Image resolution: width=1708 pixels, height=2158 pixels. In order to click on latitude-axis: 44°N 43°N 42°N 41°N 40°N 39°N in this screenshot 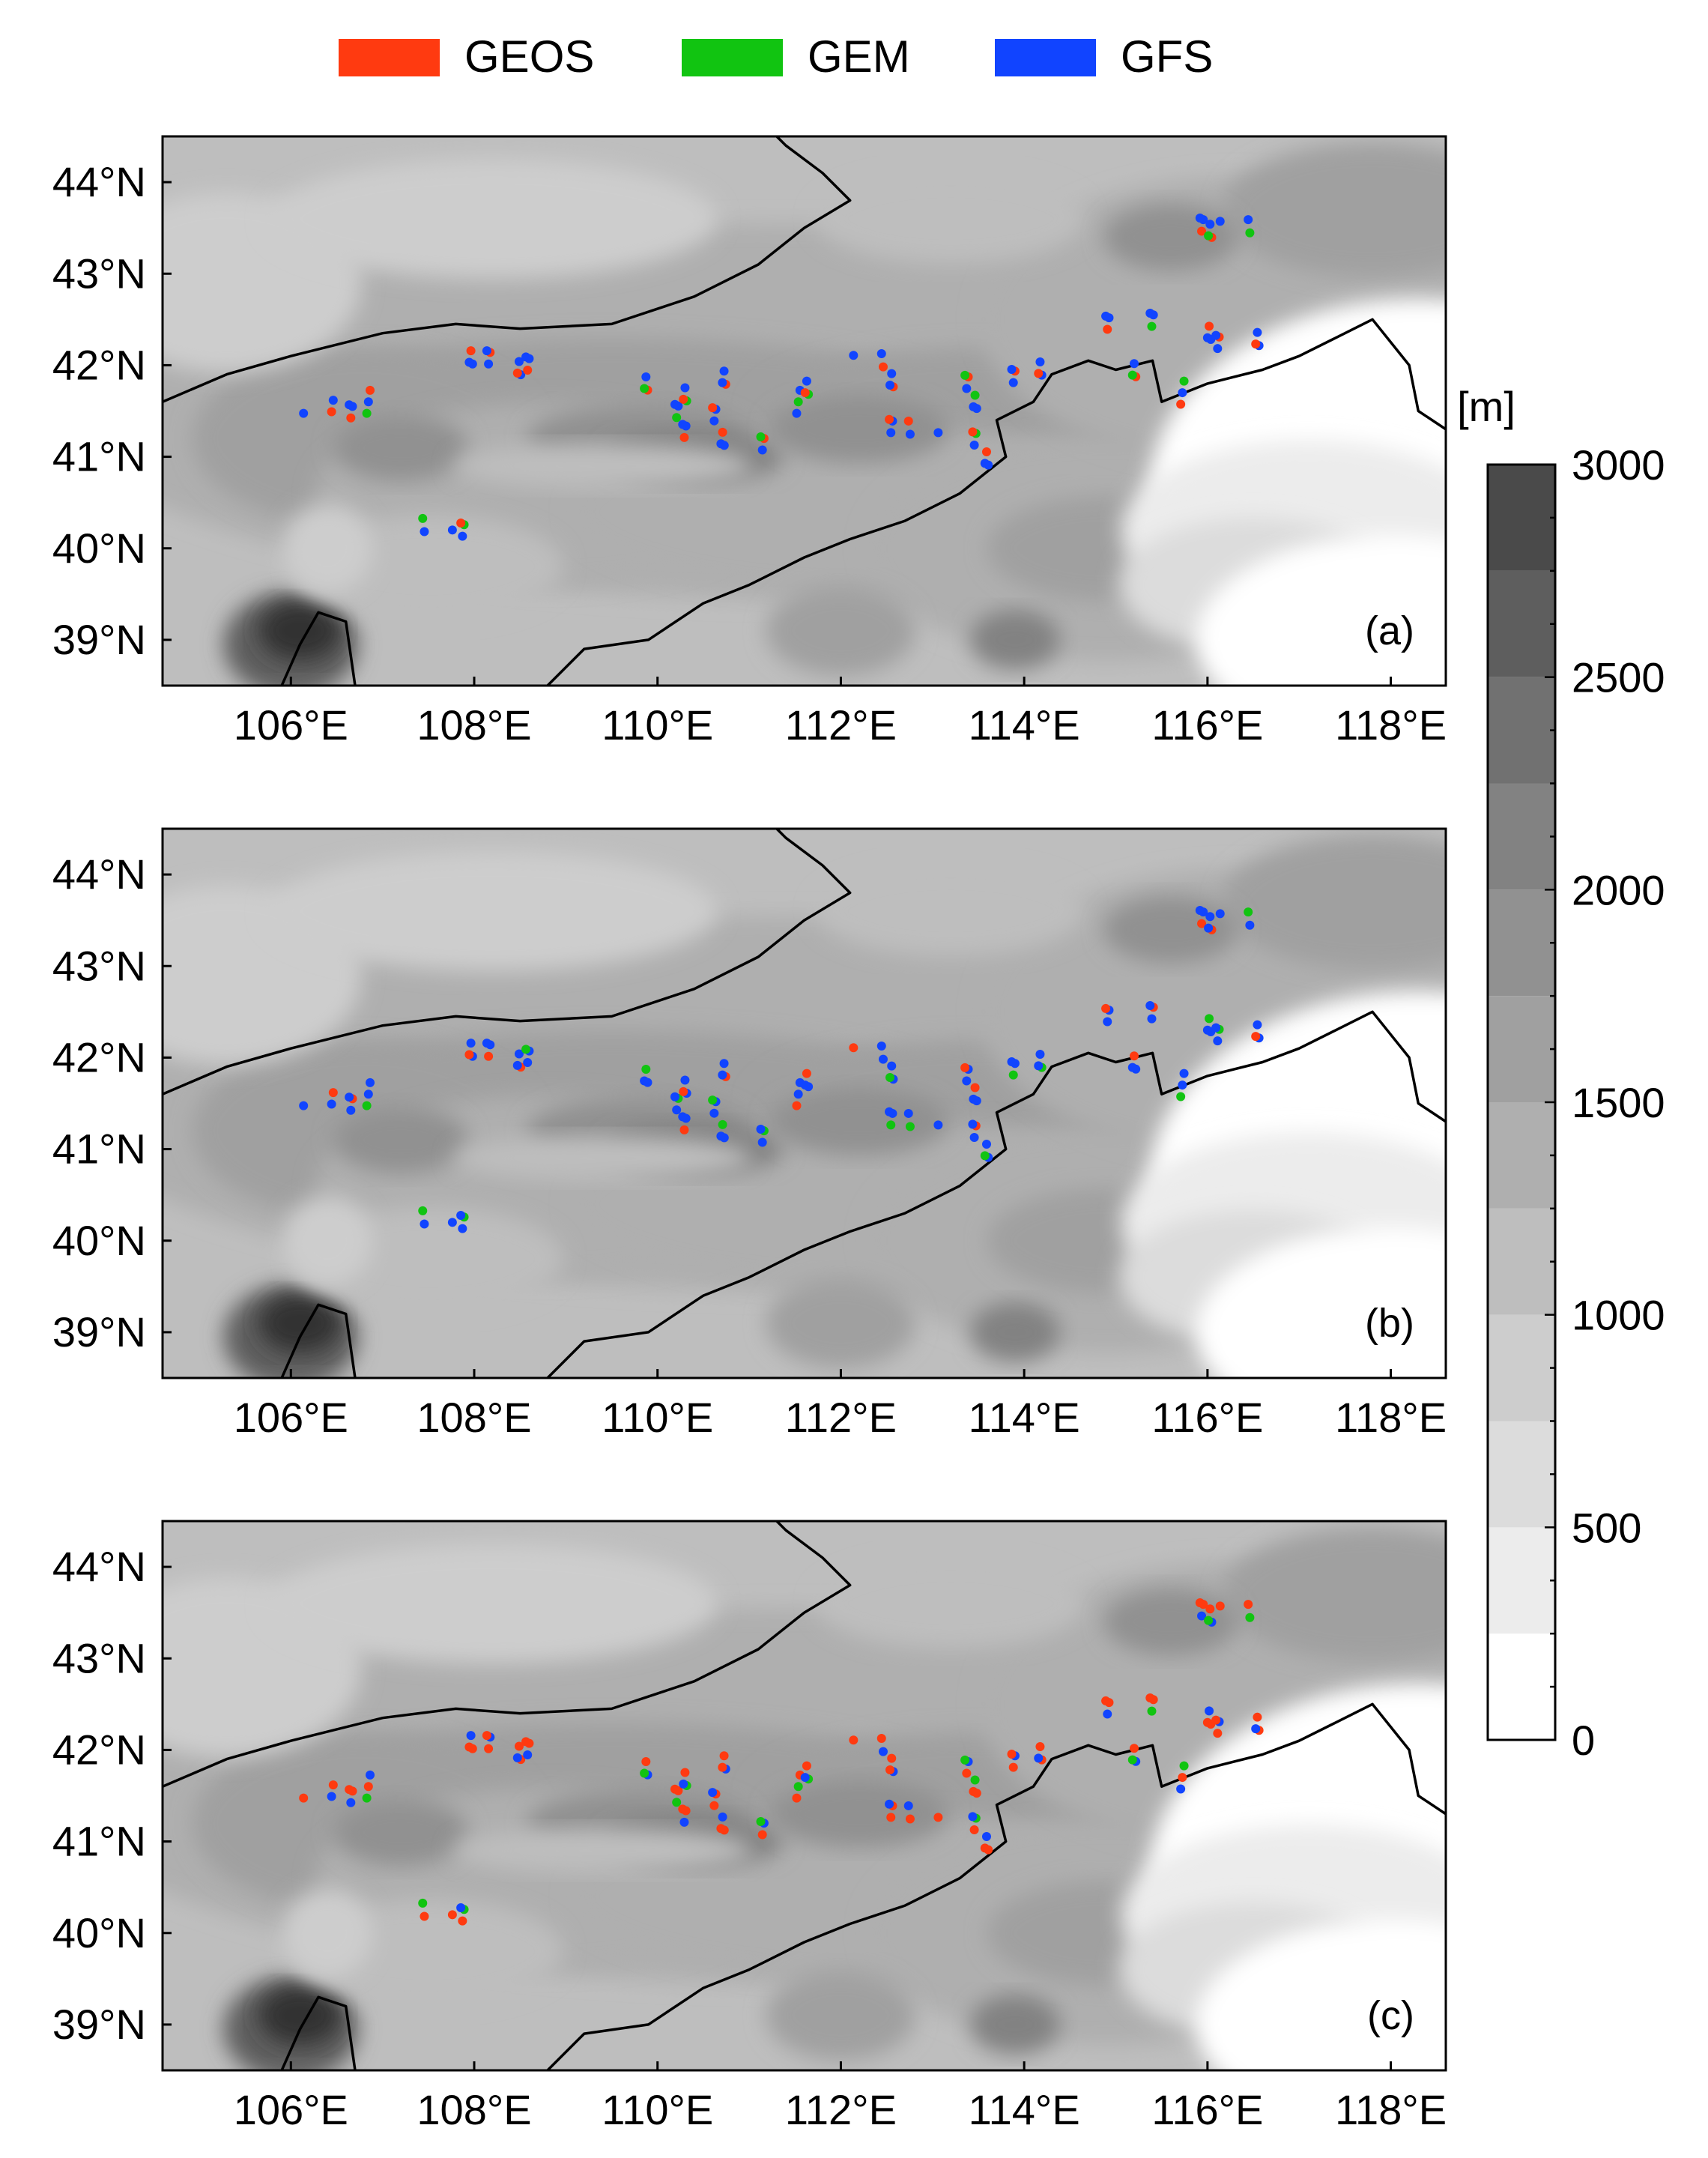, I will do `click(112, 410)`.